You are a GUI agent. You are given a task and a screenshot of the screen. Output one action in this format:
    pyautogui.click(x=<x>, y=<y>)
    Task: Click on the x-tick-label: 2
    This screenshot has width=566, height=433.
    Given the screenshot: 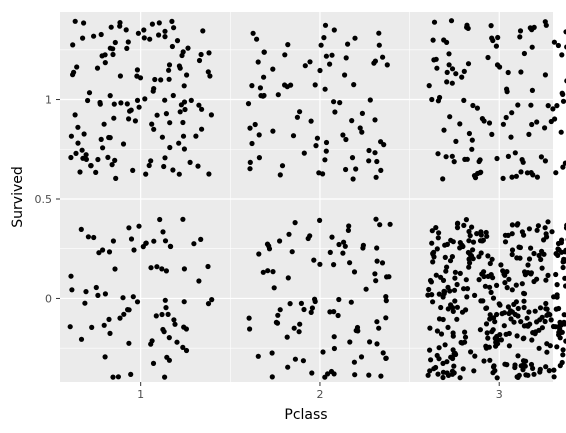 What is the action you would take?
    pyautogui.click(x=319, y=394)
    